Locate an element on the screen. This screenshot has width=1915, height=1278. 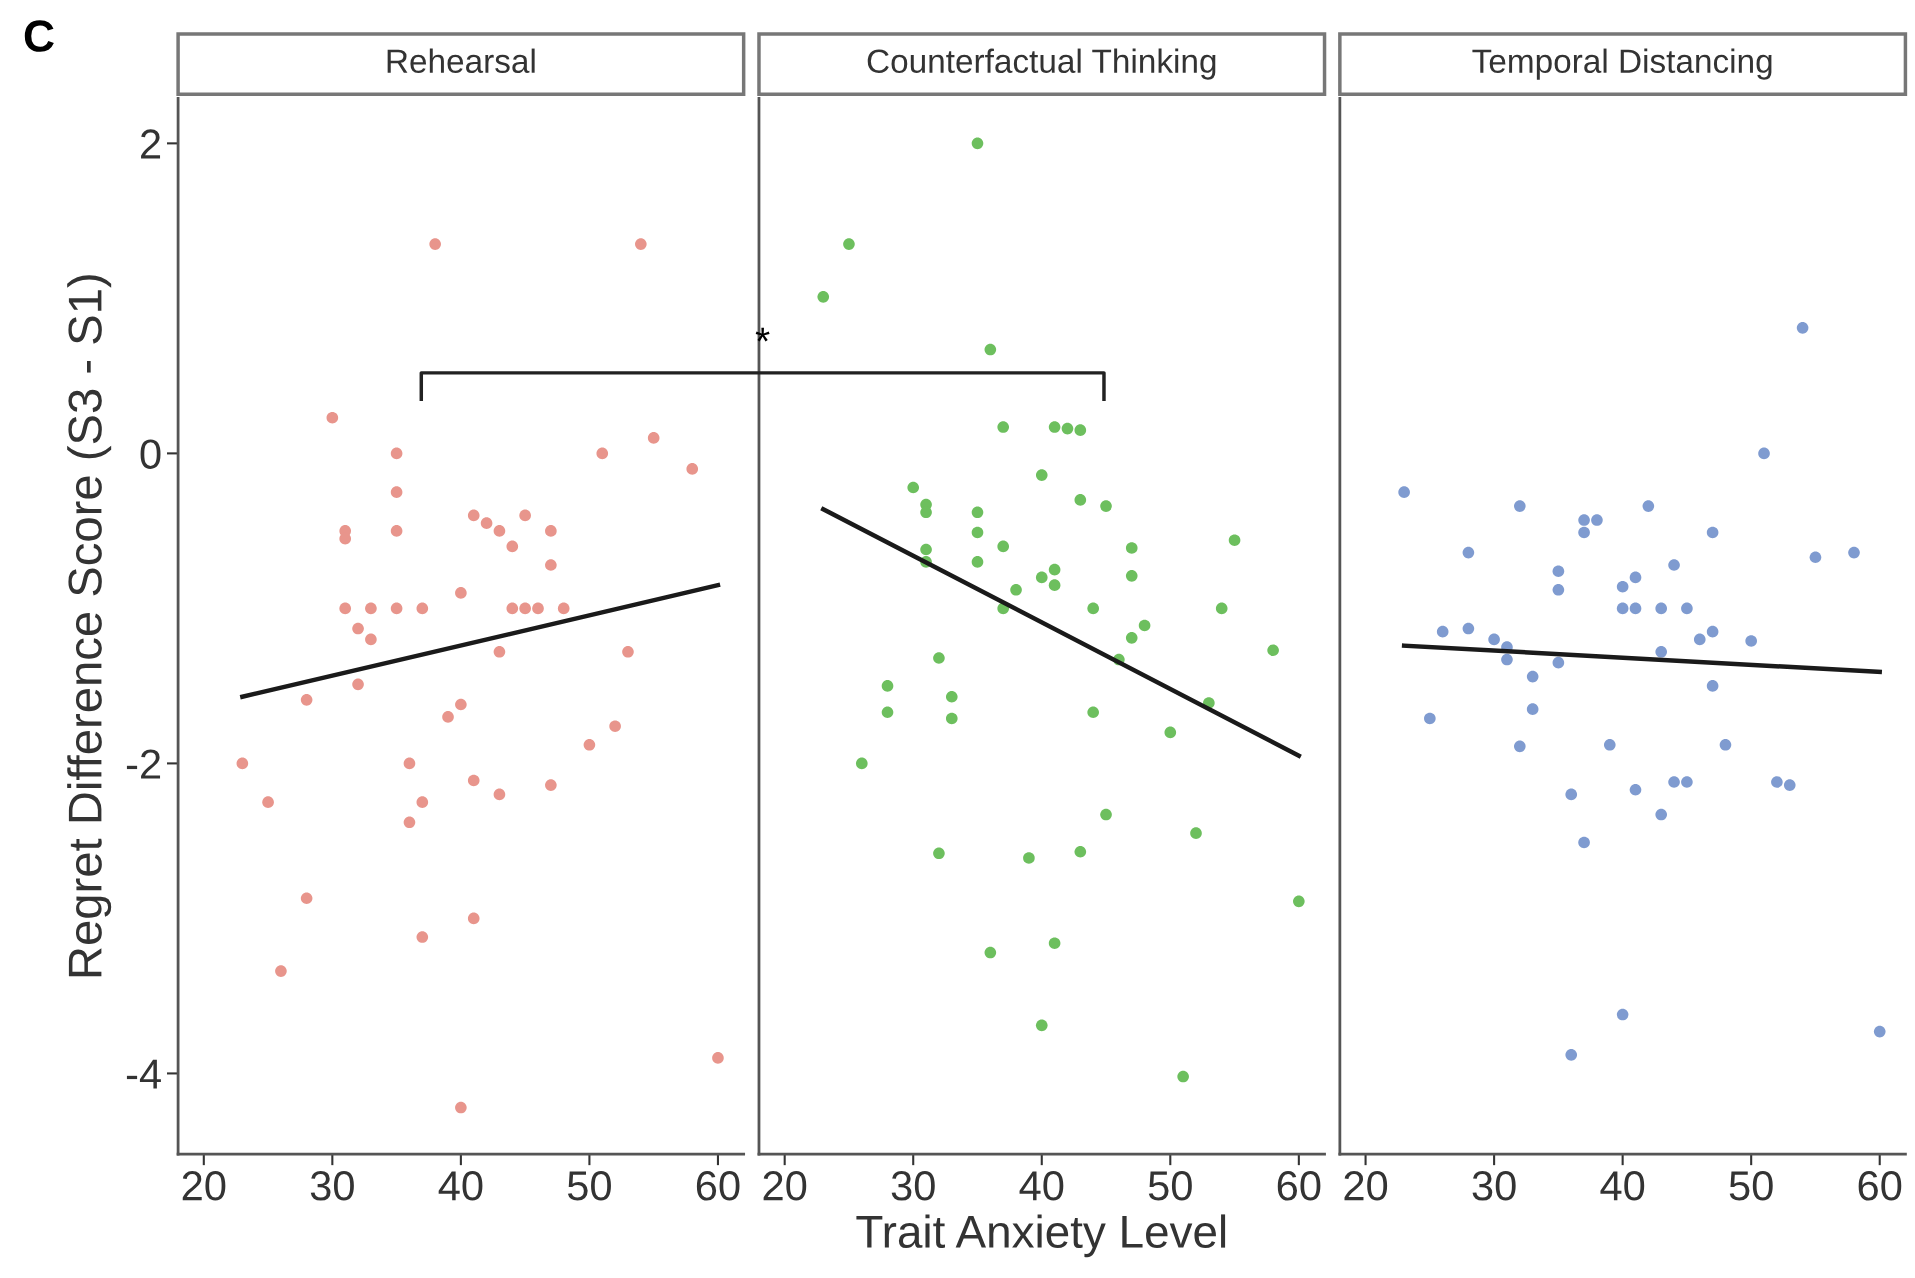
x-tick-label: 60 is located at coordinates (1299, 1186).